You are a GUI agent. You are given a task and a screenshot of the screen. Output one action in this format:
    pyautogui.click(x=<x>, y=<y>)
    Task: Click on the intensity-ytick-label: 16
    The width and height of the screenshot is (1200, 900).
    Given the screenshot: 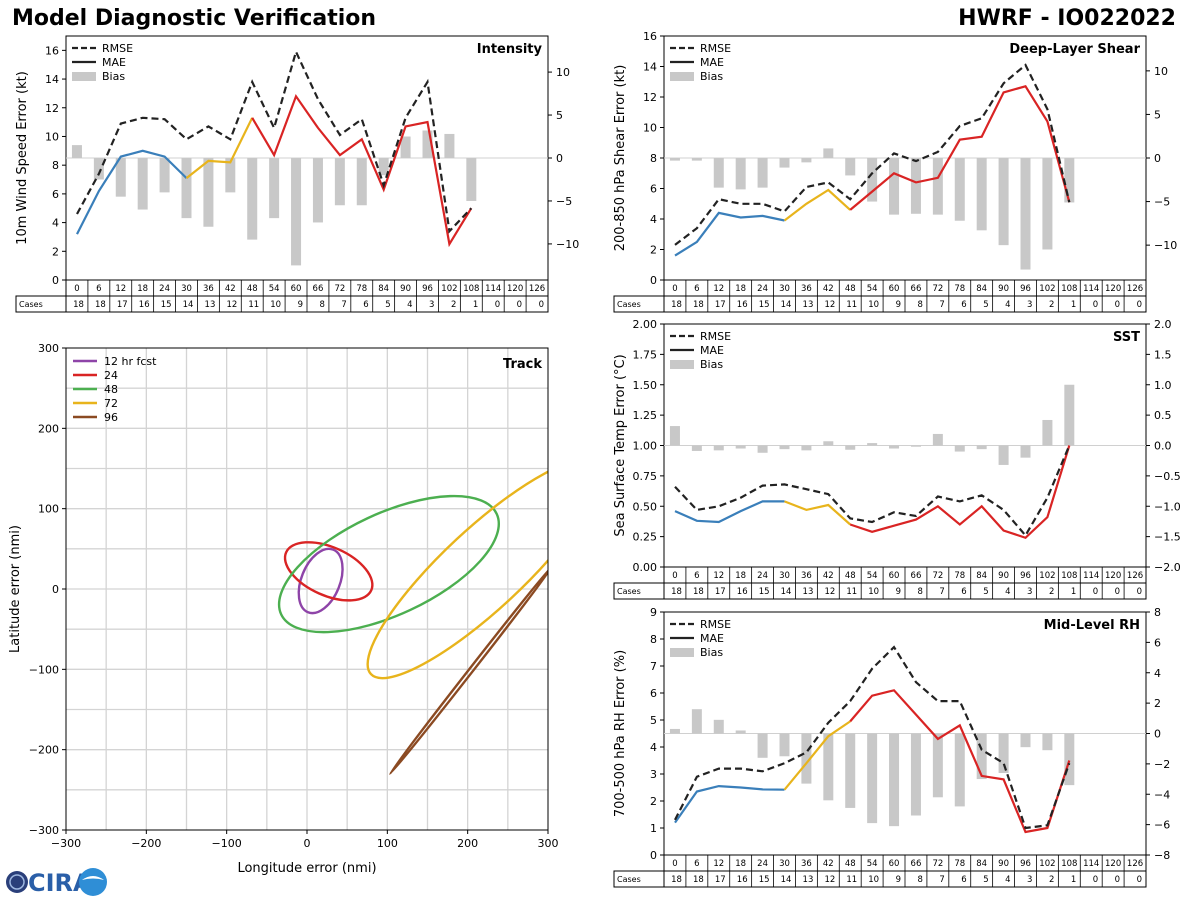 What is the action you would take?
    pyautogui.click(x=52, y=50)
    